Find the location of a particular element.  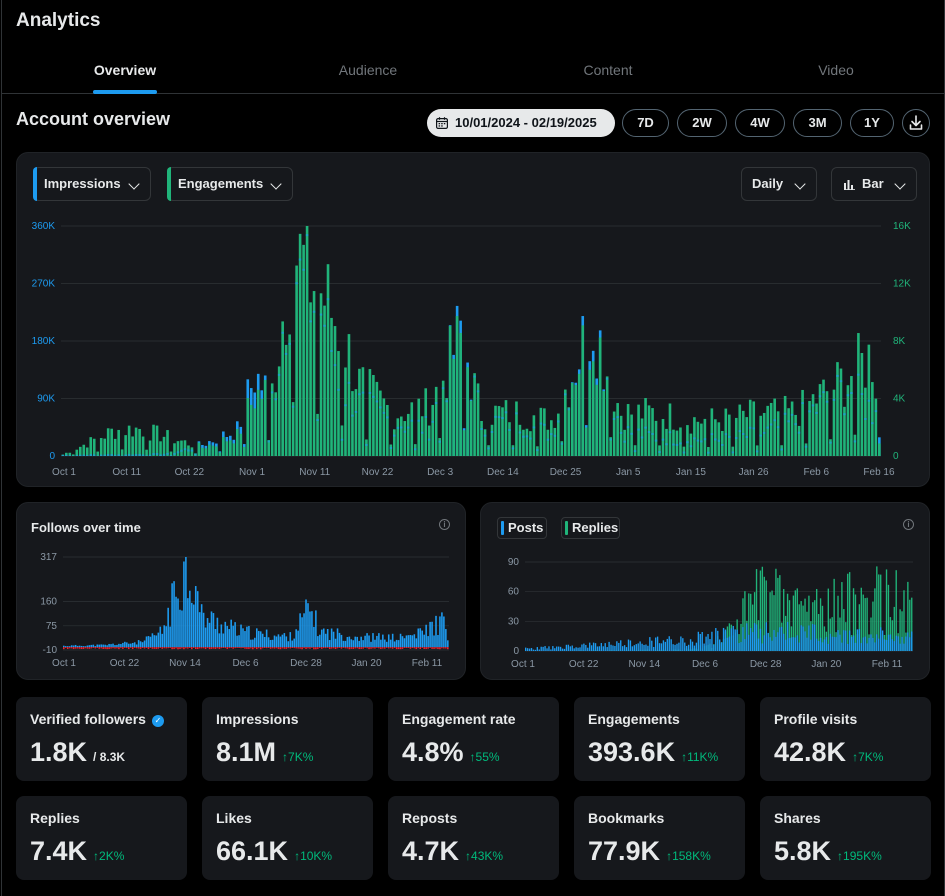

chart-style-label: Bar is located at coordinates (873, 183).